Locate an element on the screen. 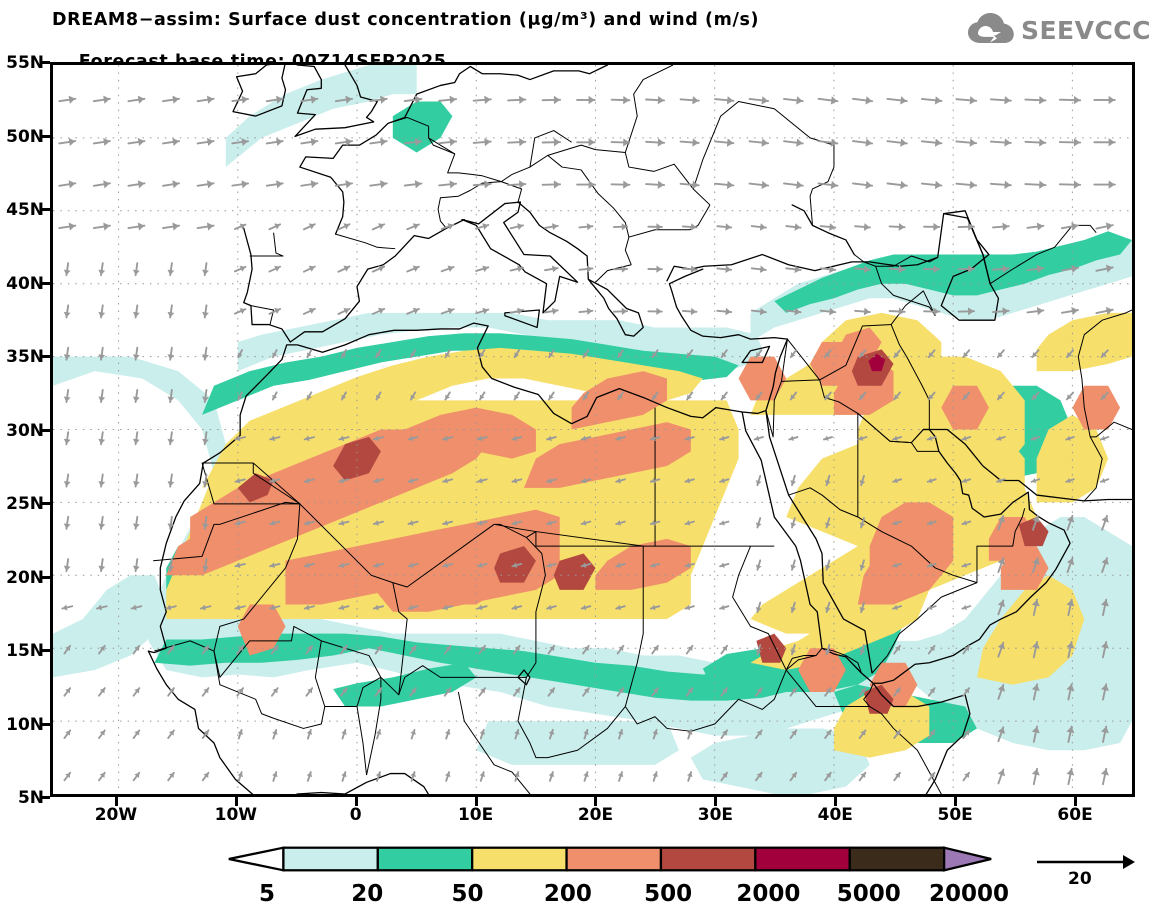 The image size is (1165, 907). dust-contour-crimson is located at coordinates (877, 362).